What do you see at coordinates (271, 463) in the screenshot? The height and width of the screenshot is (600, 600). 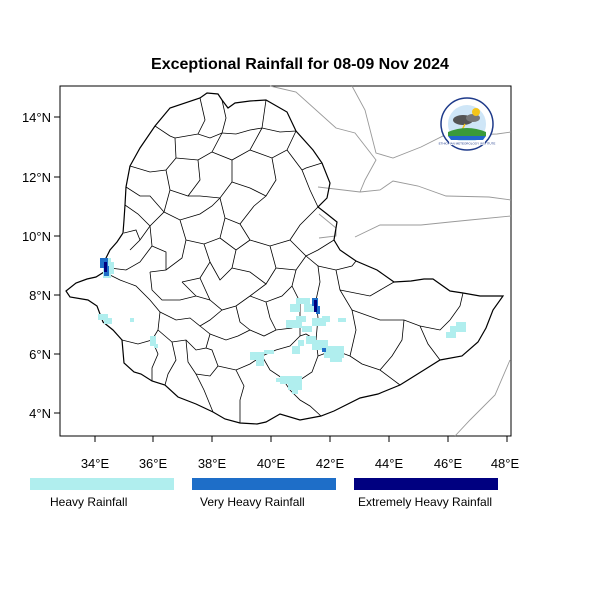 I see `x-tick-label: 40°E` at bounding box center [271, 463].